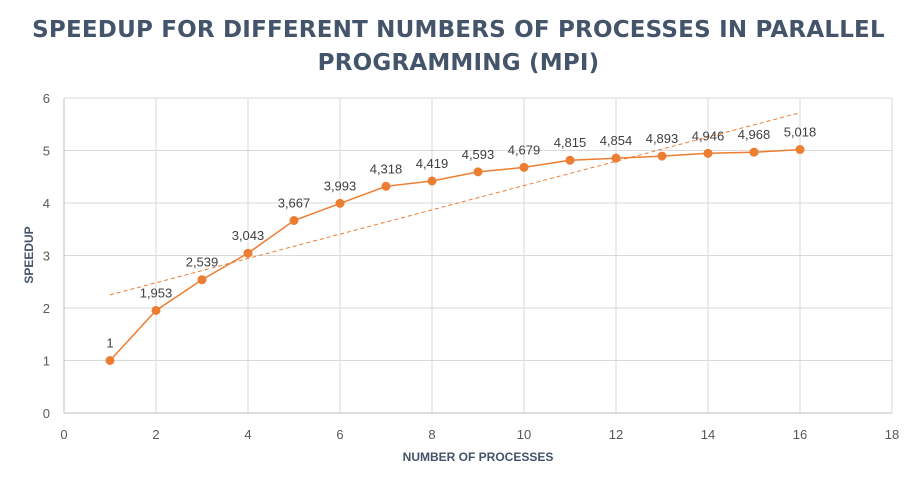 This screenshot has height=485, width=917. I want to click on x-tick-labels: 0 2 4 6 8 10 12 14 16 18, so click(479, 434).